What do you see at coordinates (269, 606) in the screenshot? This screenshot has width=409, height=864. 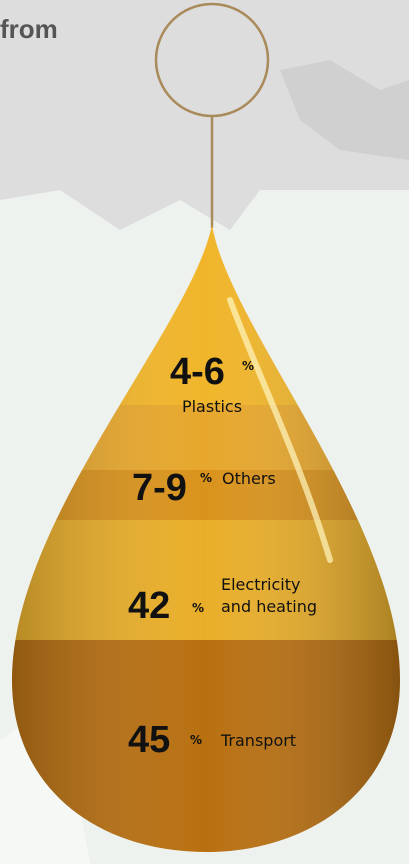 I see `segment-label: and heating` at bounding box center [269, 606].